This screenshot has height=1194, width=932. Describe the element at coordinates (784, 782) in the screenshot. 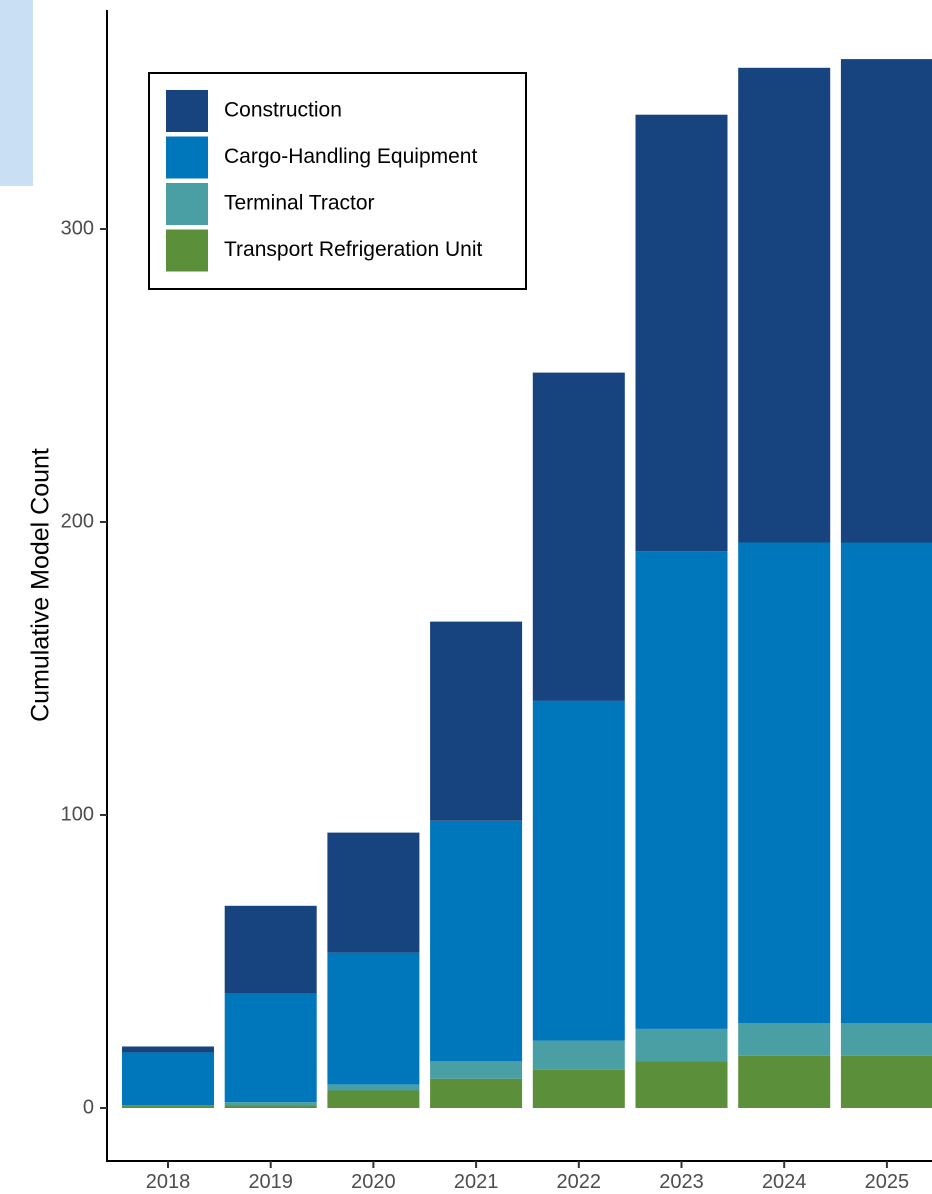

I see `bar-cargo-handling-equipment-2024` at that location.